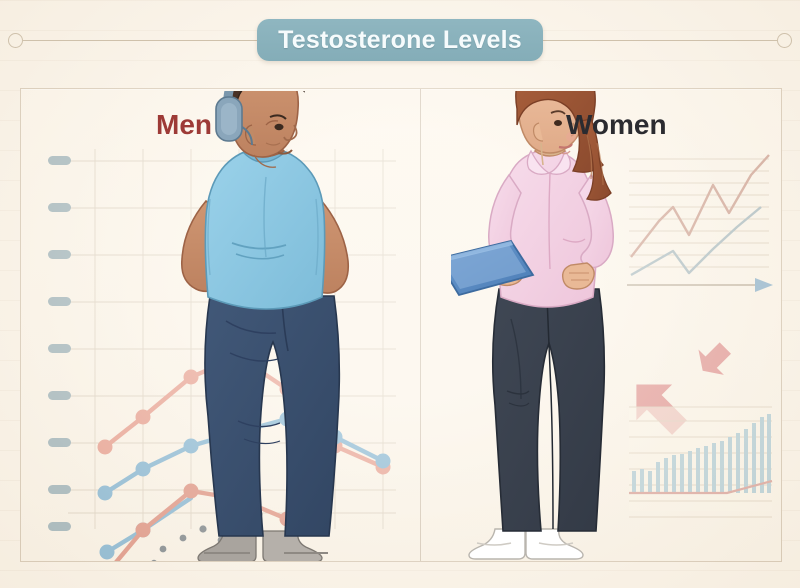 The width and height of the screenshot is (800, 588). I want to click on title-banner: Testosterone Levels, so click(400, 40).